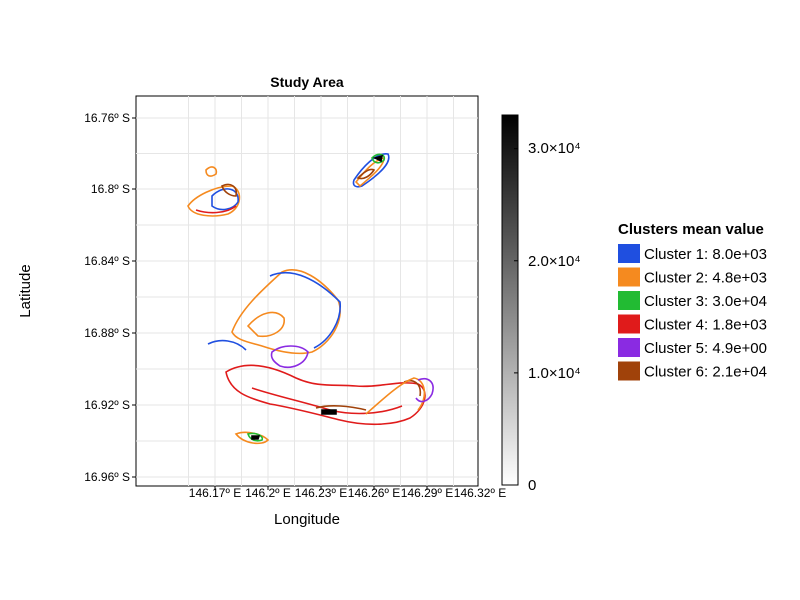 This screenshot has width=800, height=600. Describe the element at coordinates (427, 493) in the screenshot. I see `x-tick-label: 146.29º E` at that location.